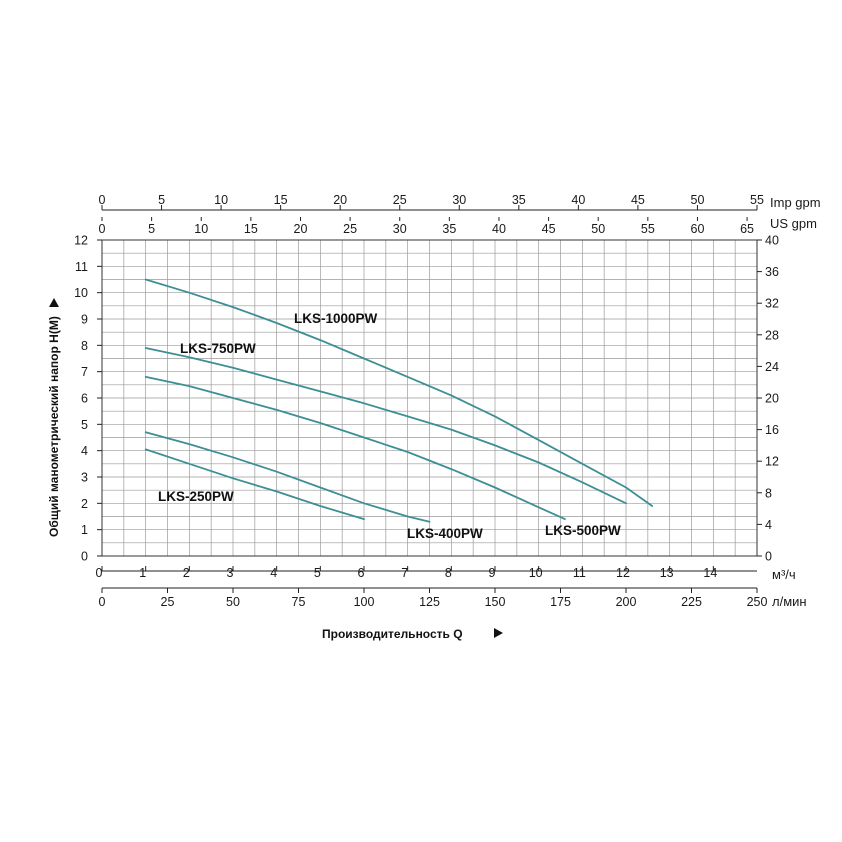 The image size is (842, 842). I want to click on y-axis-arrow-icon, so click(54, 302).